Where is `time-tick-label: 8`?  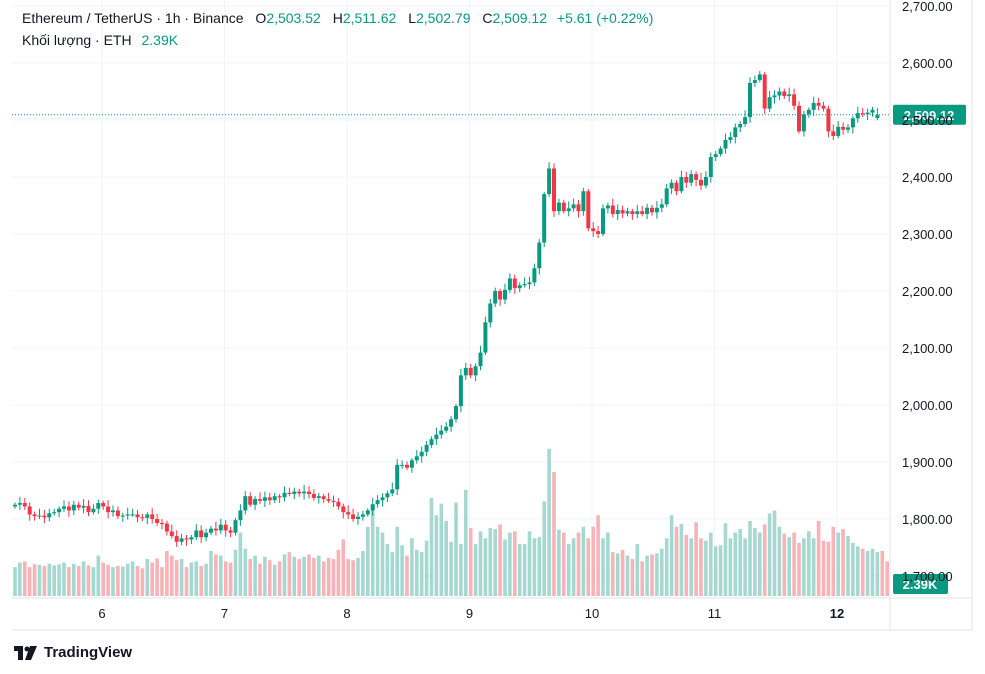 time-tick-label: 8 is located at coordinates (346, 613).